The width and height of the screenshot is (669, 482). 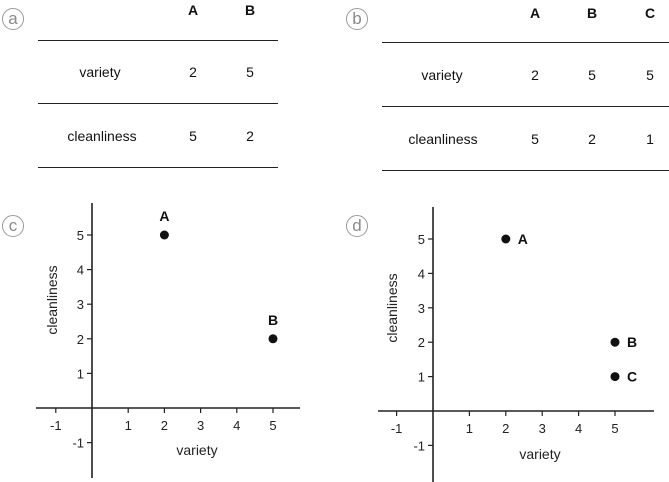 I want to click on data-point-c, so click(x=615, y=377).